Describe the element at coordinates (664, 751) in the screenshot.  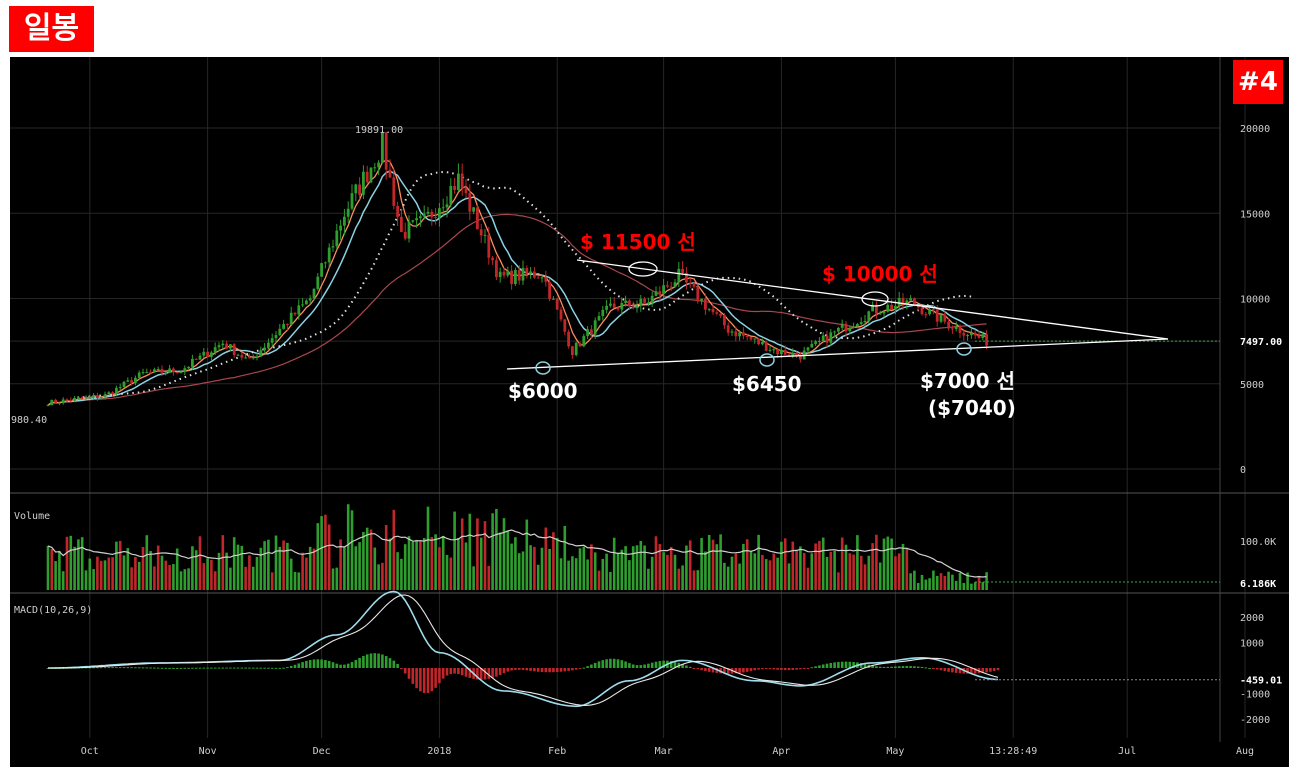
I see `x-tick-label: Mar` at that location.